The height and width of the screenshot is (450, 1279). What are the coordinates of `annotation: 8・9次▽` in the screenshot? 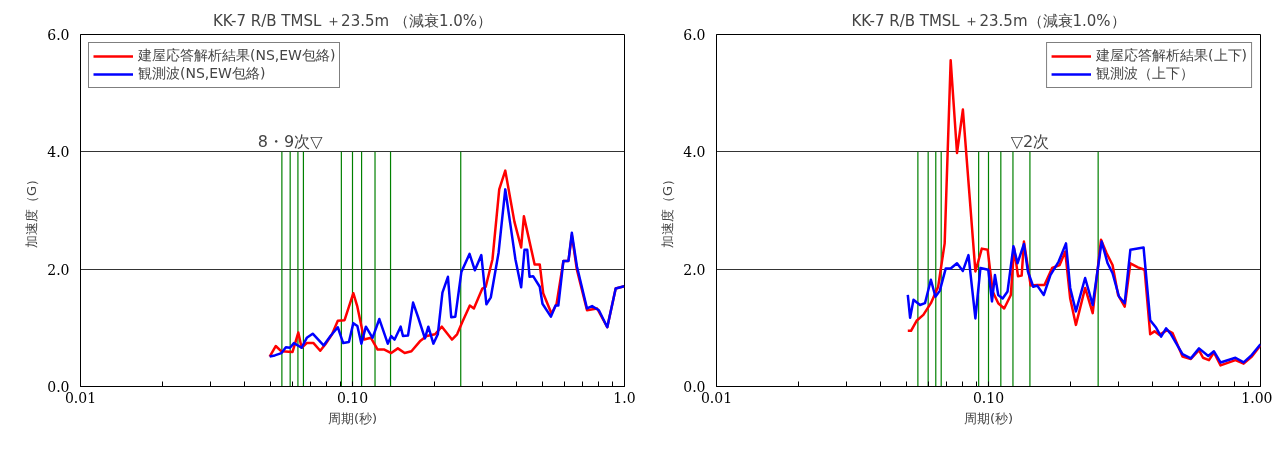 It's located at (290, 141).